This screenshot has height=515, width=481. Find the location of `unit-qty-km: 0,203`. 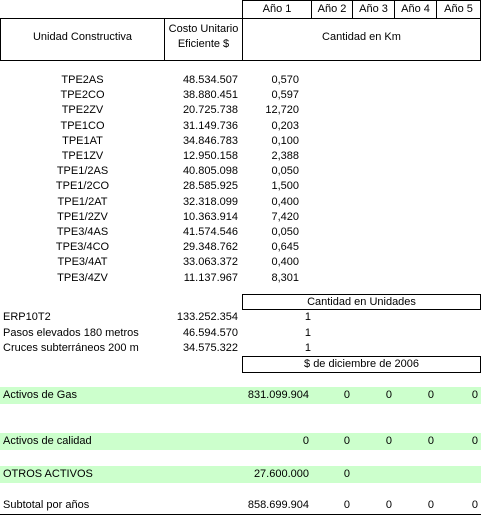

unit-qty-km: 0,203 is located at coordinates (285, 125).